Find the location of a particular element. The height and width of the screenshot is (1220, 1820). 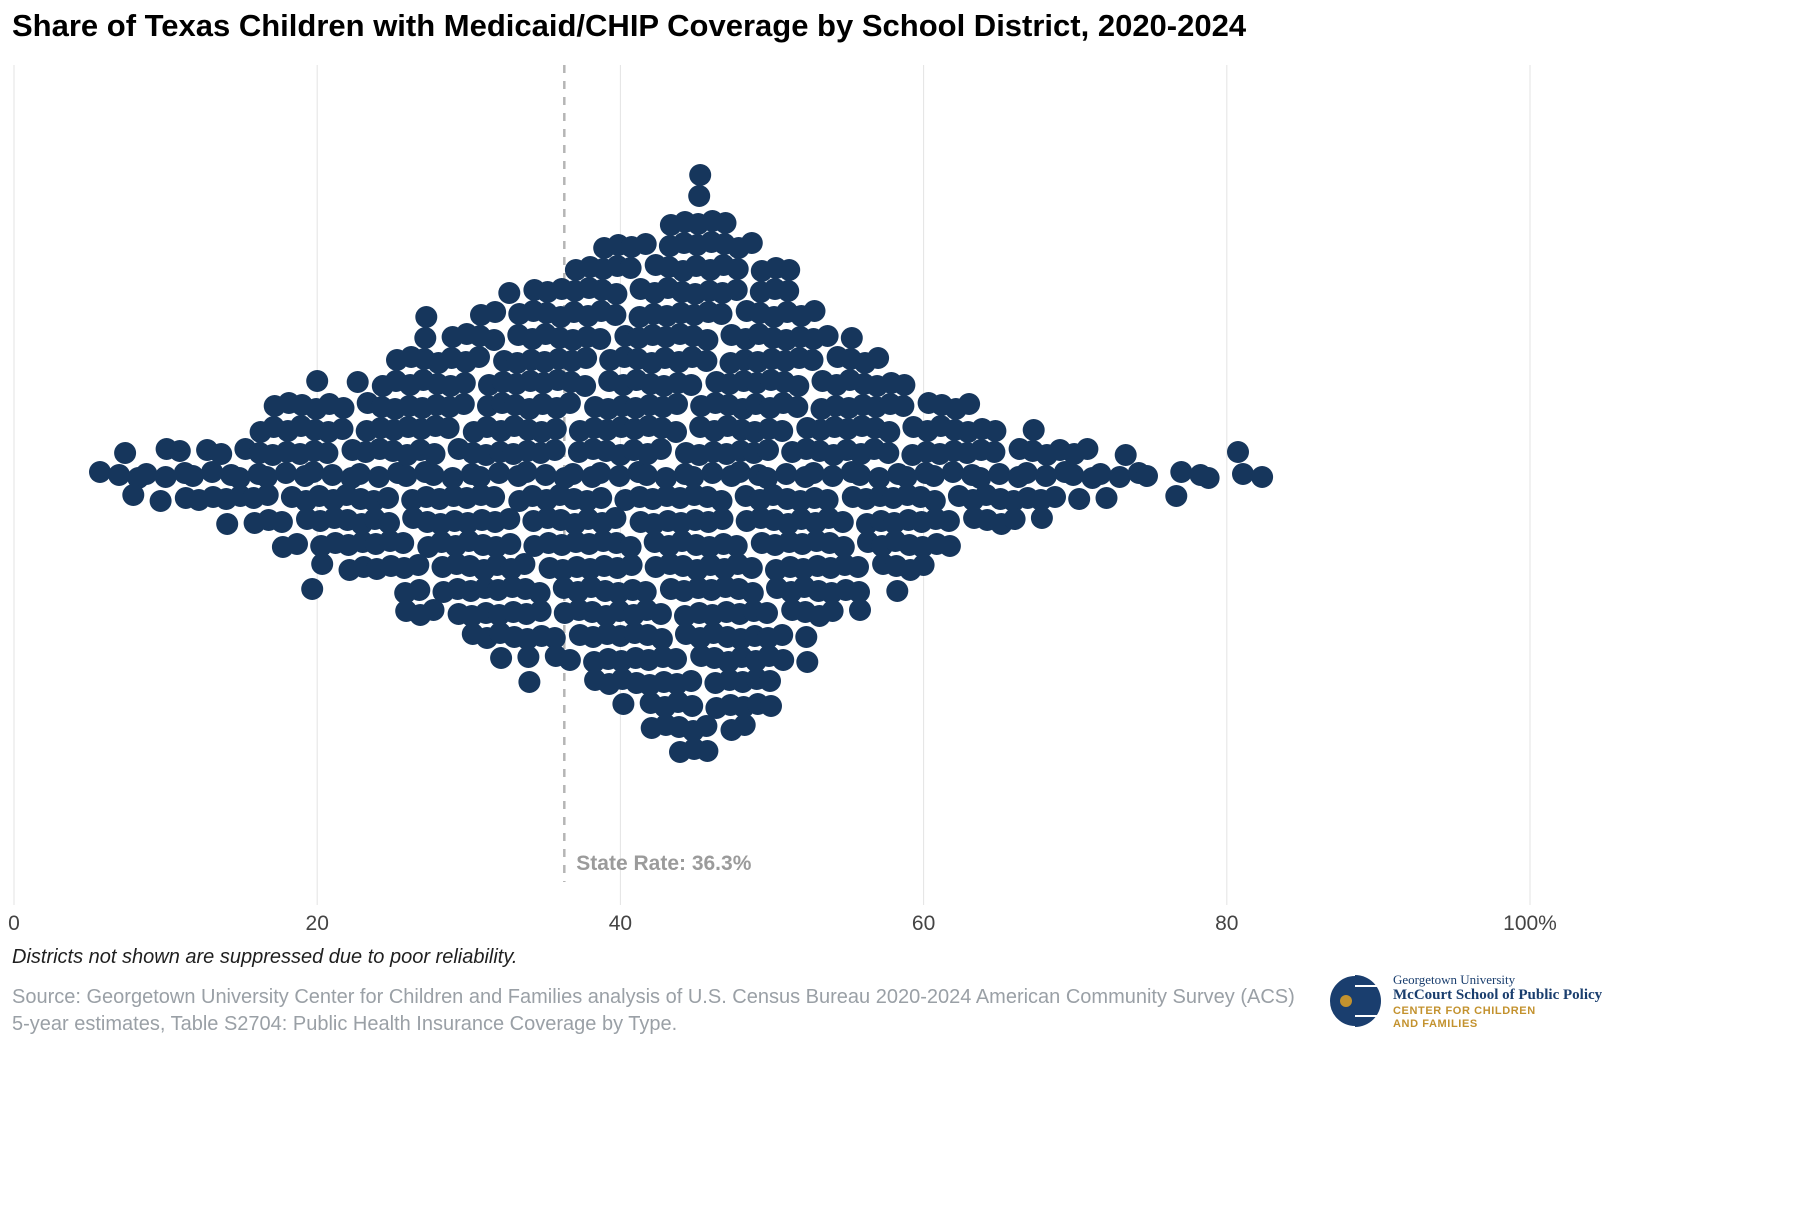

logo-center-line2: AND FAMILIES is located at coordinates (1435, 1023).